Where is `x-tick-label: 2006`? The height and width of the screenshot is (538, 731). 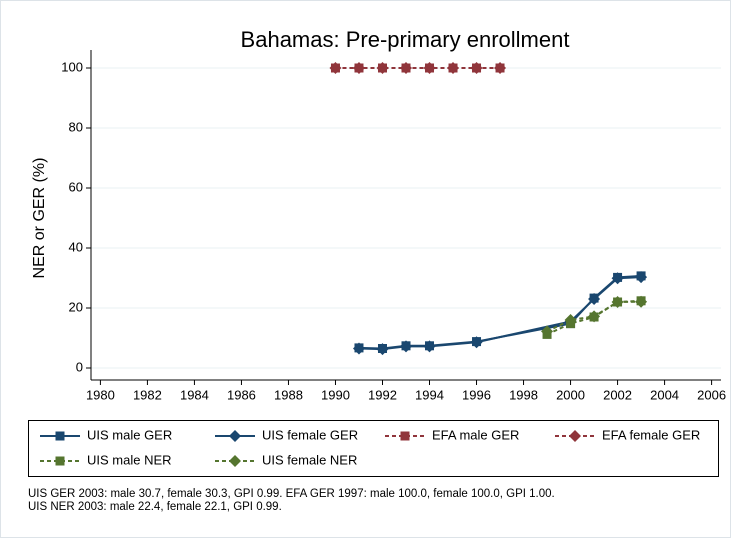
x-tick-label: 2006 is located at coordinates (711, 394).